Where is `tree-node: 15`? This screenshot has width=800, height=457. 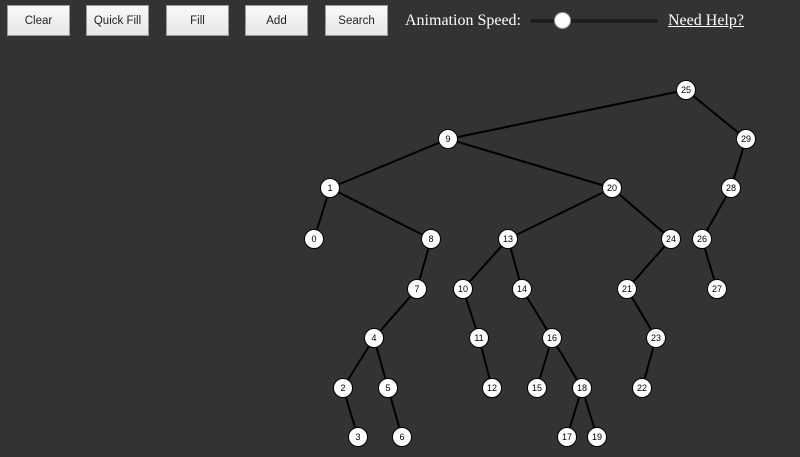 tree-node: 15 is located at coordinates (537, 388).